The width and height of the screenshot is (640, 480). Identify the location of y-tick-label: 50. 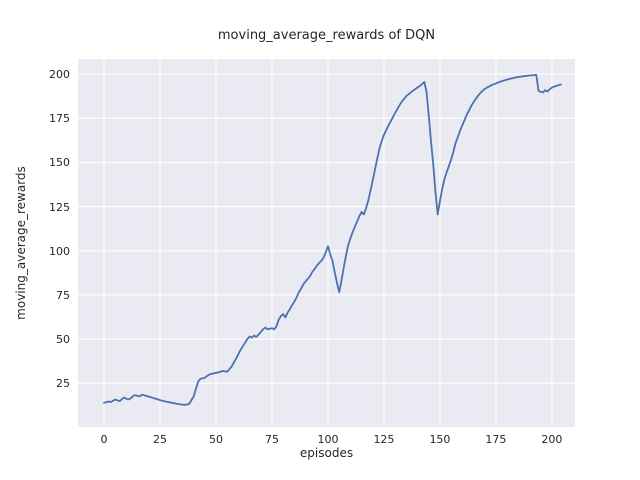
(63, 340).